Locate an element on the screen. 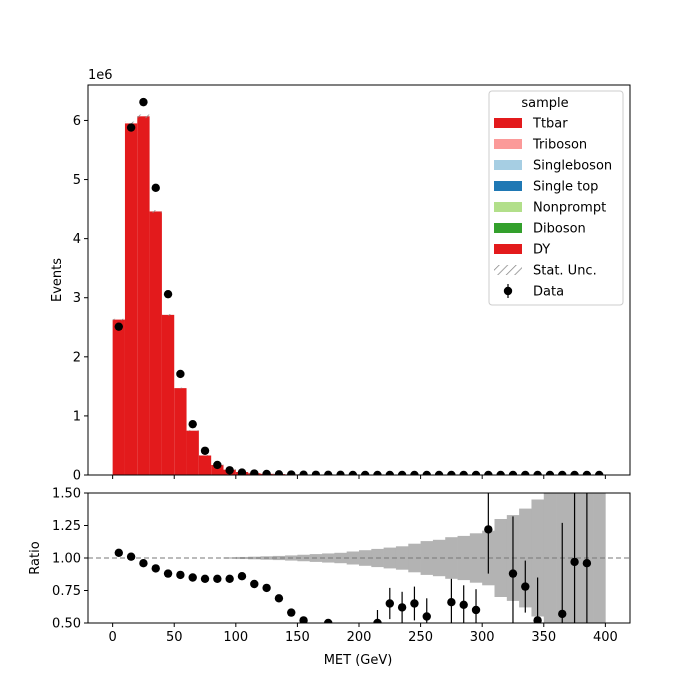 The image size is (700, 700). x-tick-label: 350 is located at coordinates (543, 637).